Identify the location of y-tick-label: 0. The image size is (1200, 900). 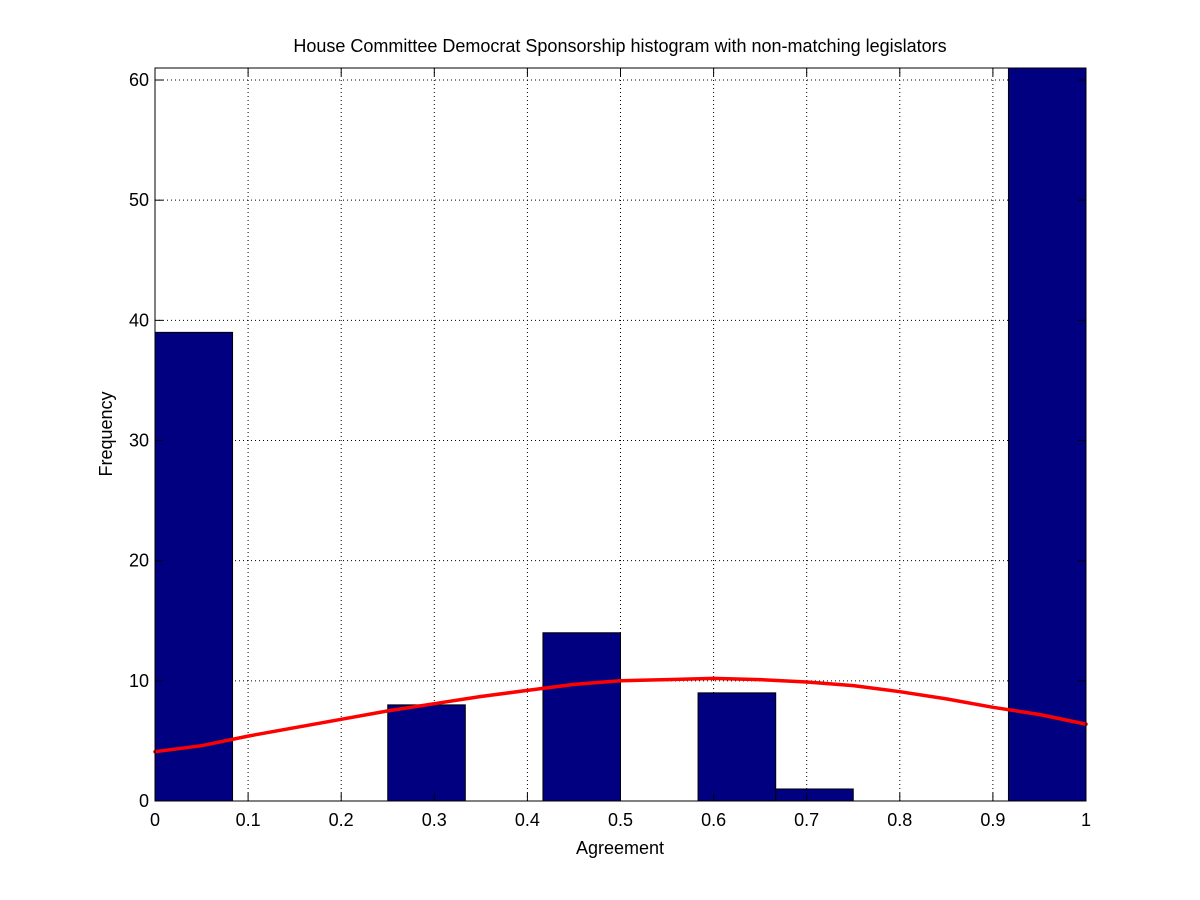
(144, 801).